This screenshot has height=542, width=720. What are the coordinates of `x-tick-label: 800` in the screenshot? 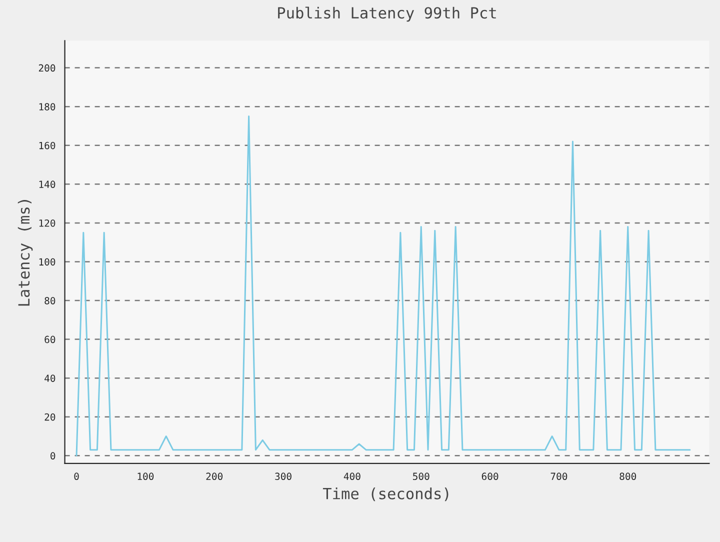 It's located at (628, 476).